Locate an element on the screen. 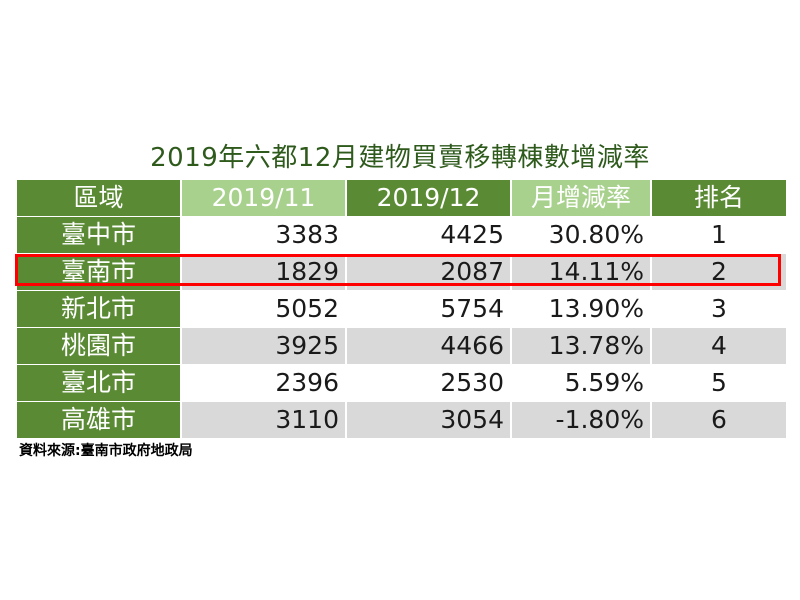 The width and height of the screenshot is (800, 600). table-cell-rate: -1.80% is located at coordinates (581, 420).